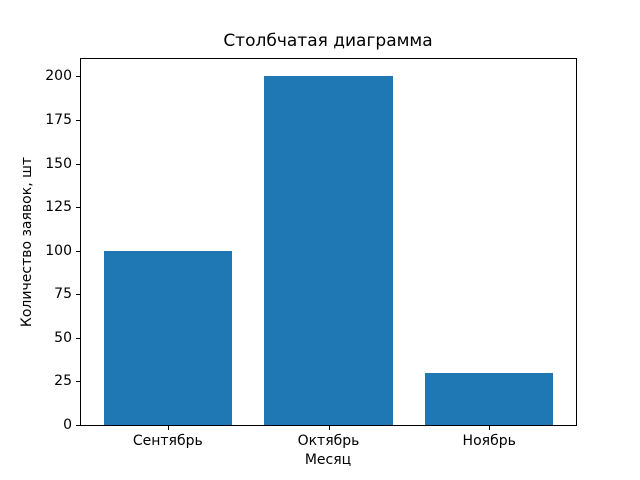 Image resolution: width=640 pixels, height=480 pixels. What do you see at coordinates (58, 120) in the screenshot?
I see `y-tick-label-7: 175` at bounding box center [58, 120].